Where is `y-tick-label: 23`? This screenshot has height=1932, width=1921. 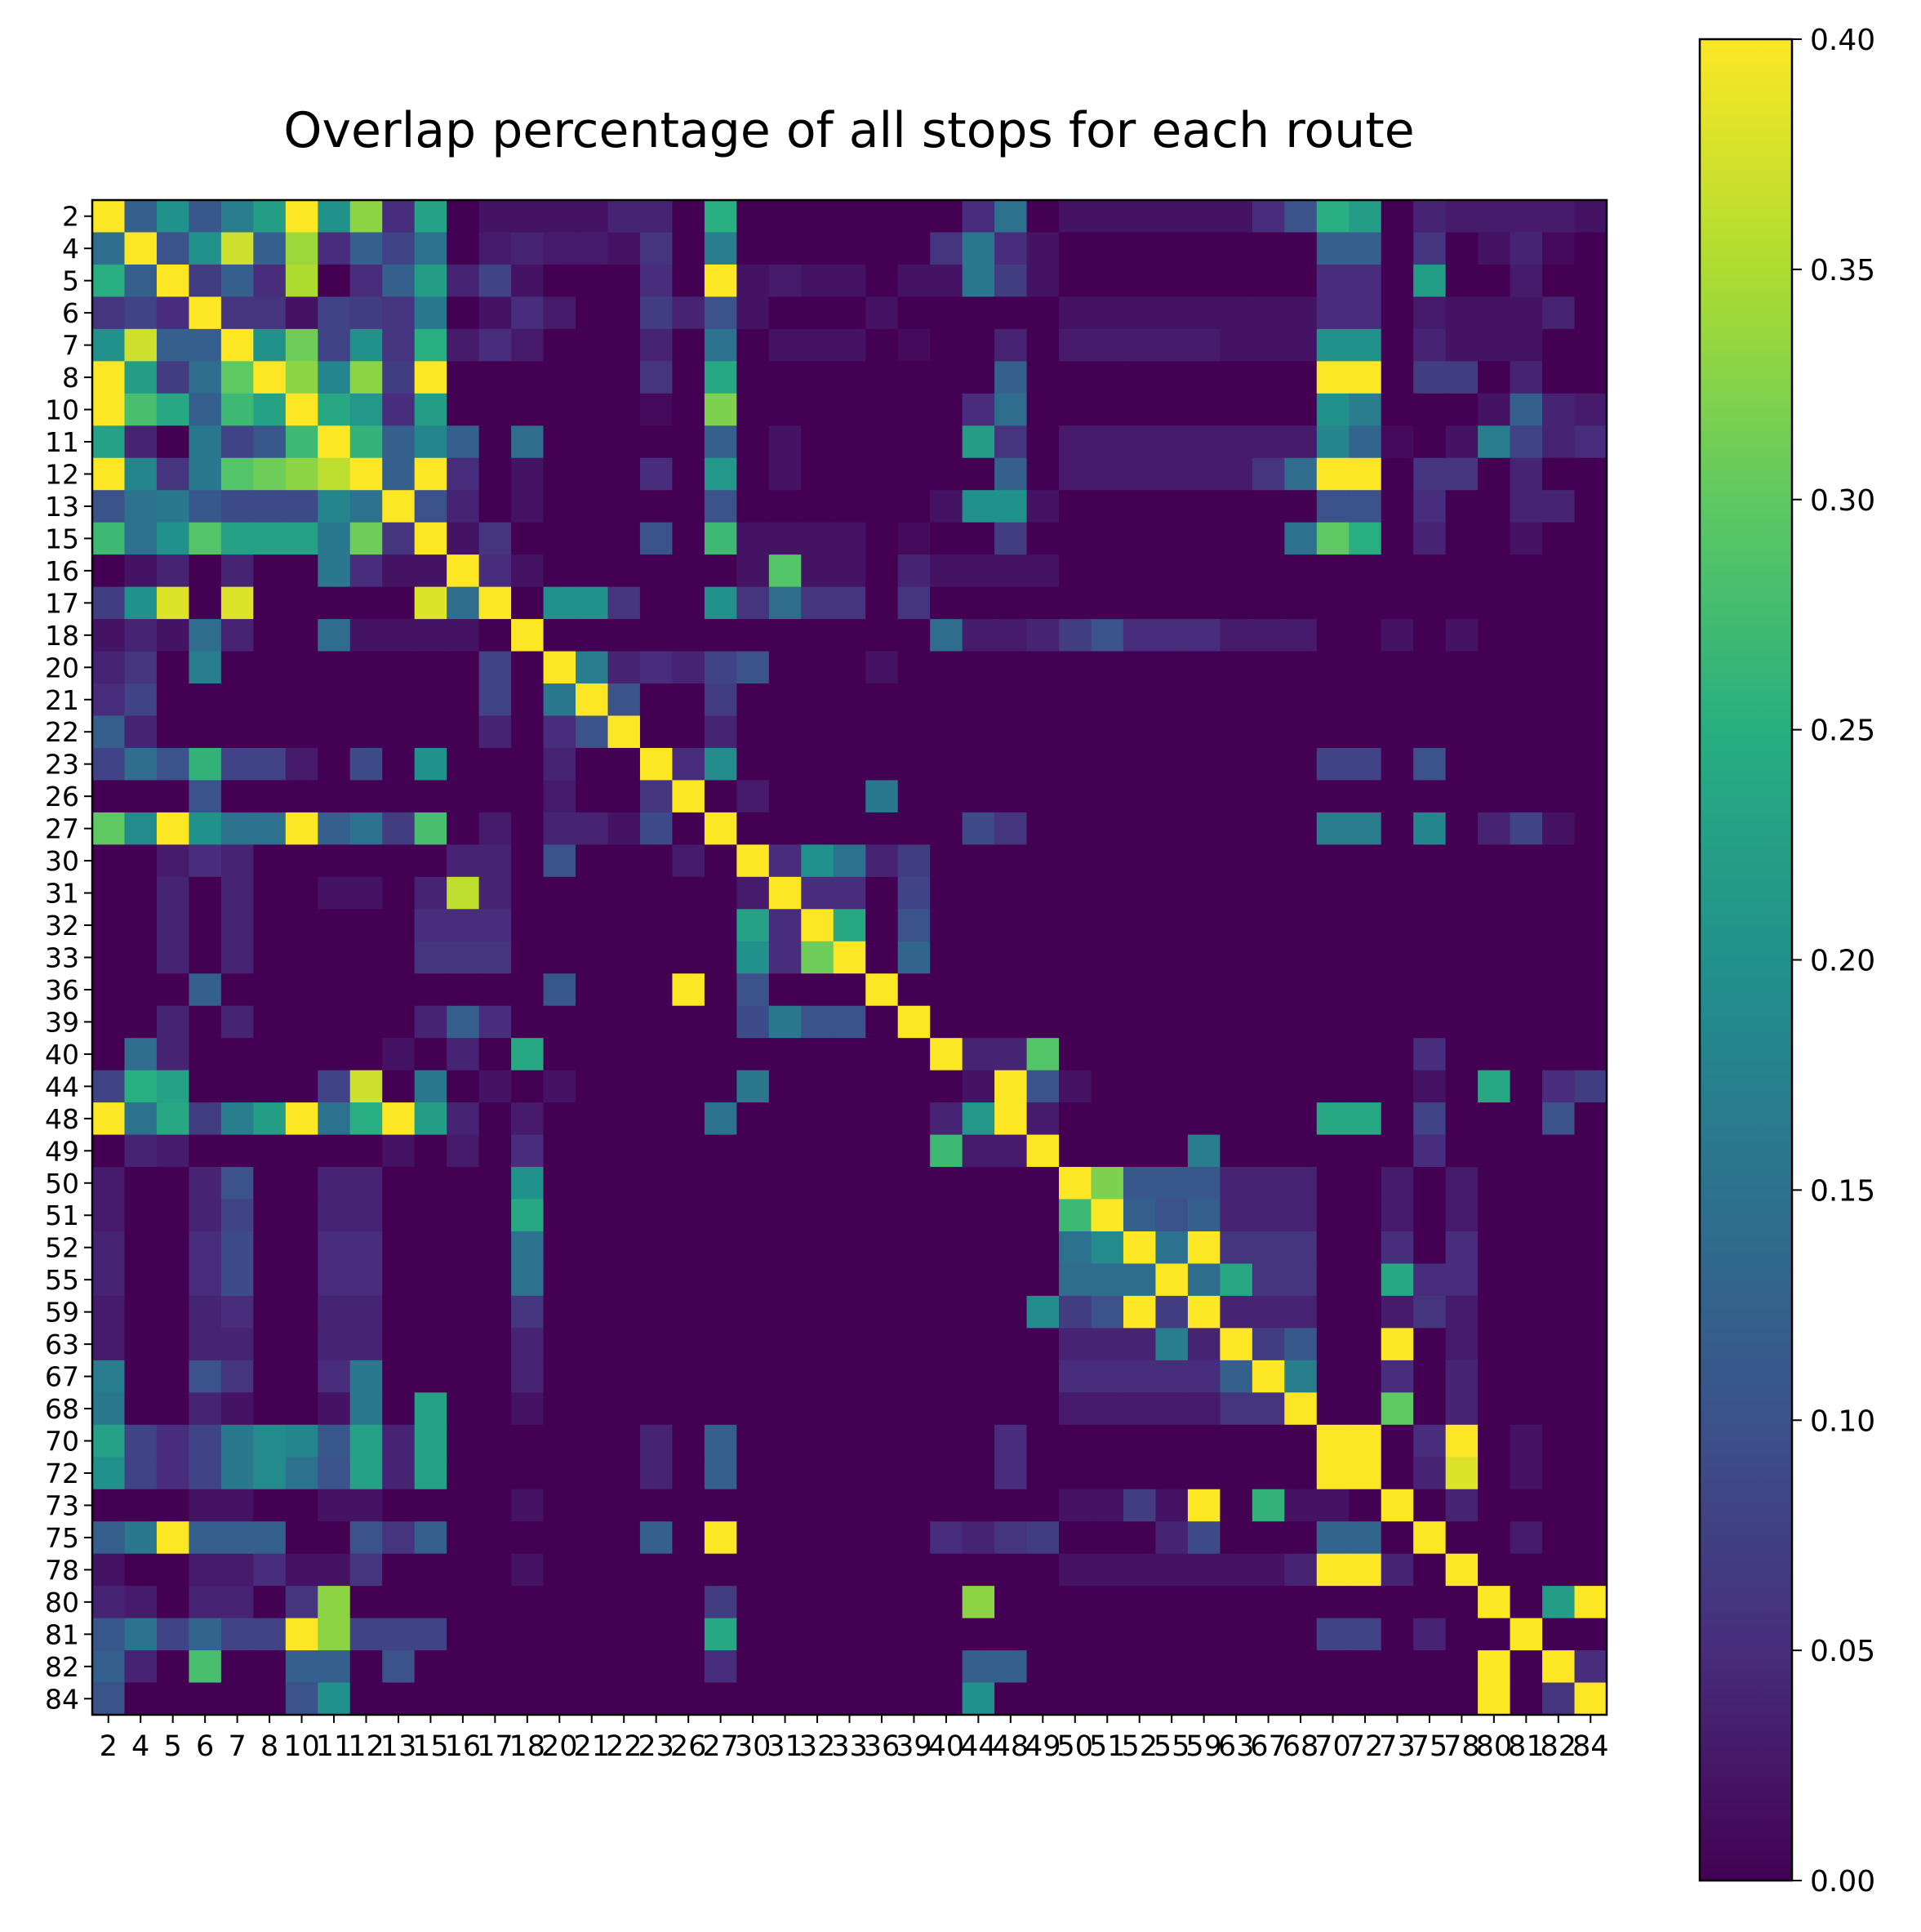
y-tick-label: 23 is located at coordinates (62, 765).